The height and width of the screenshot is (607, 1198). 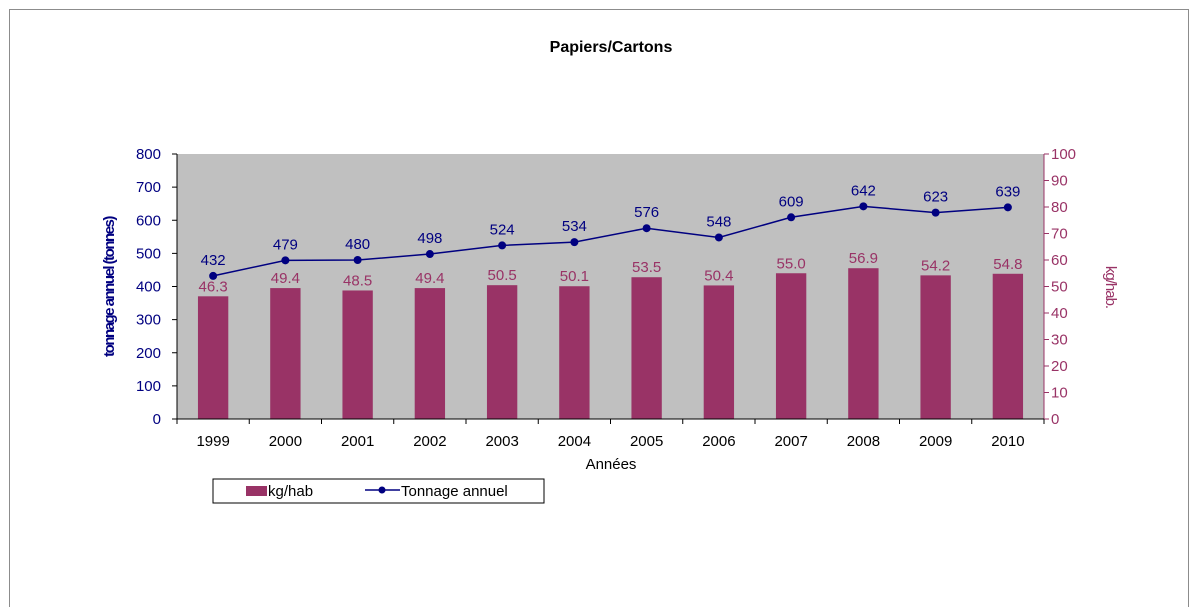 What do you see at coordinates (574, 441) in the screenshot?
I see `x-tick-label-2004: 2004` at bounding box center [574, 441].